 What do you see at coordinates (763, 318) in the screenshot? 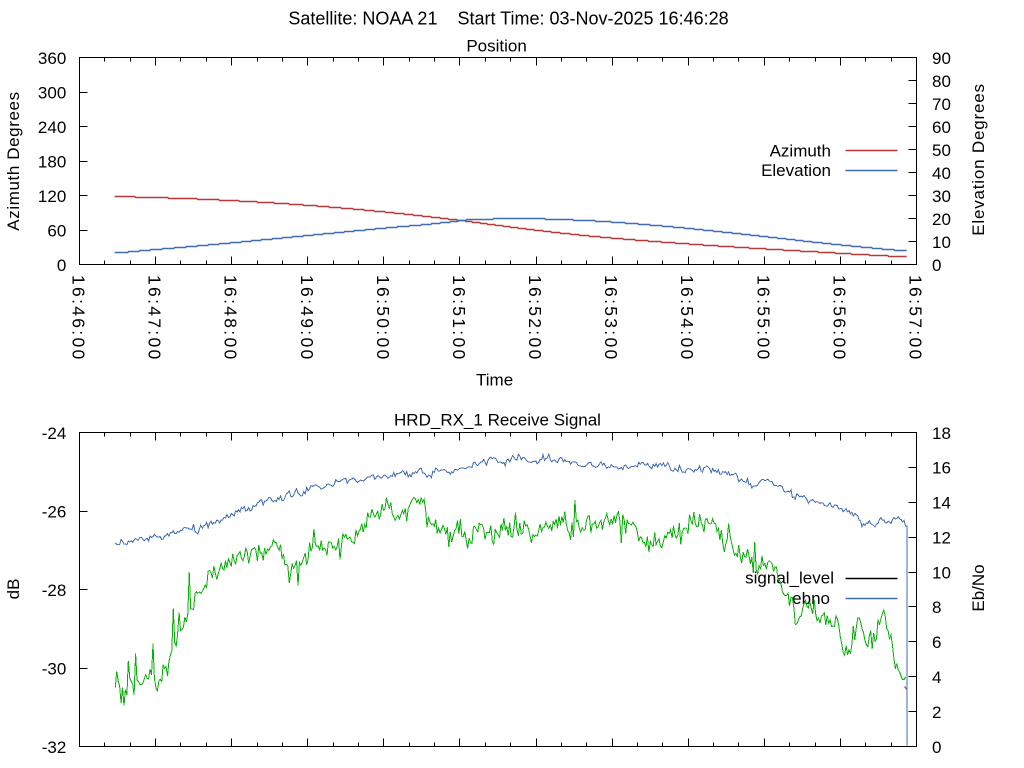
I see `svg-text: 16:55:00` at bounding box center [763, 318].